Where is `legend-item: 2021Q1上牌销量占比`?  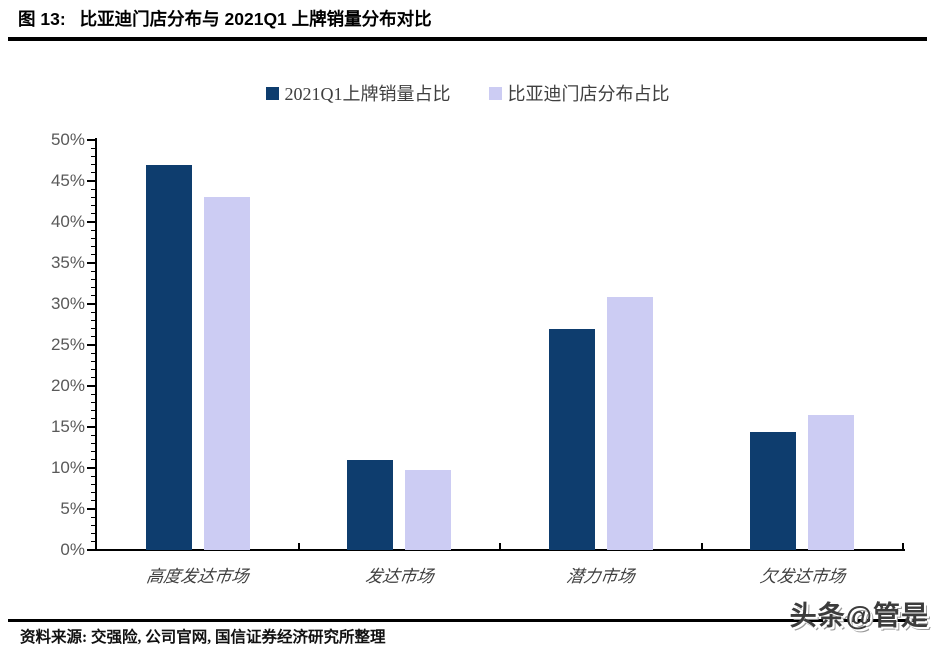
legend-item: 2021Q1上牌销量占比 is located at coordinates (358, 93).